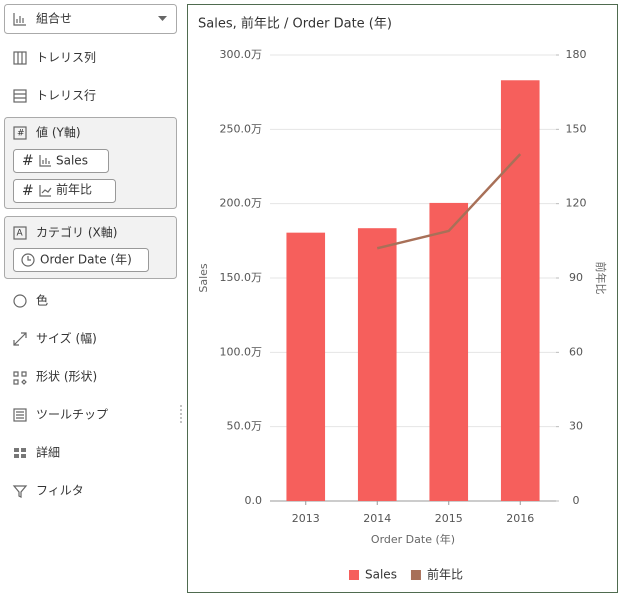 The height and width of the screenshot is (597, 622). I want to click on category-section-title: カテゴリ (X軸), so click(76, 232).